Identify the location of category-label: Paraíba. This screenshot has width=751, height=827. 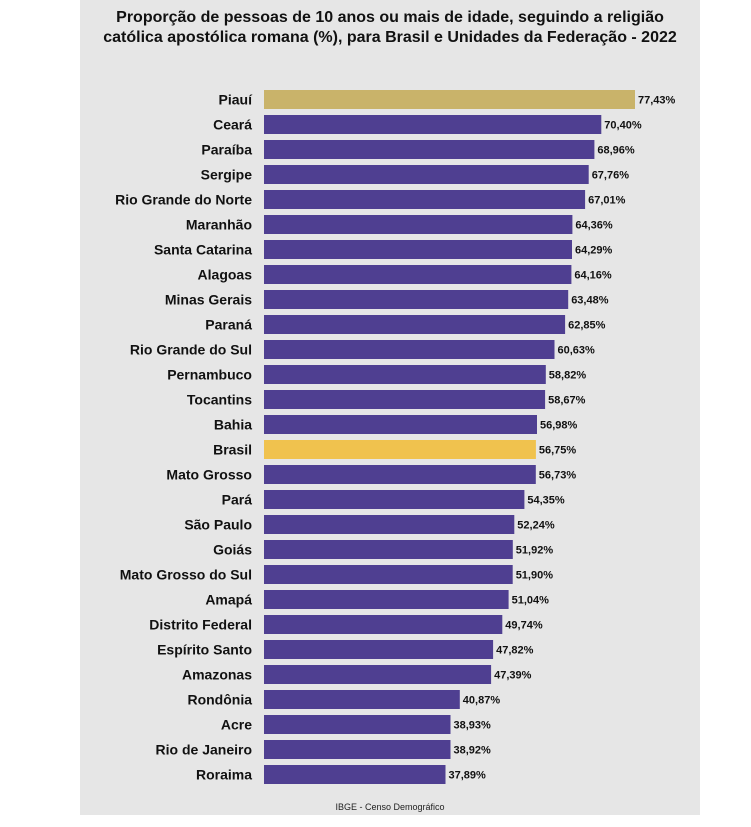
(226, 150).